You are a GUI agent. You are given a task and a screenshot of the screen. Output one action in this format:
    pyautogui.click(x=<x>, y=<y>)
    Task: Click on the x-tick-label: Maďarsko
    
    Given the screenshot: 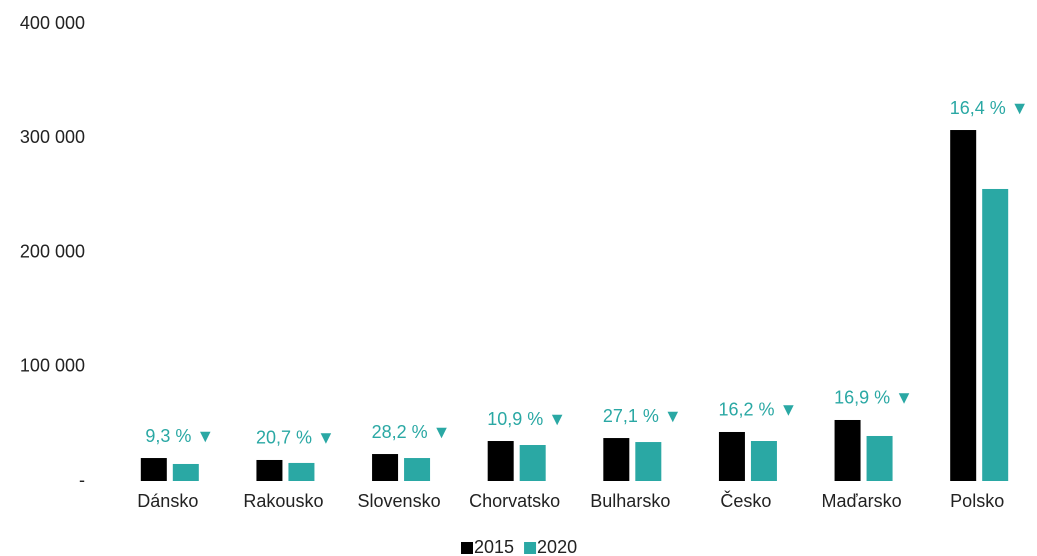 What is the action you would take?
    pyautogui.click(x=862, y=501)
    